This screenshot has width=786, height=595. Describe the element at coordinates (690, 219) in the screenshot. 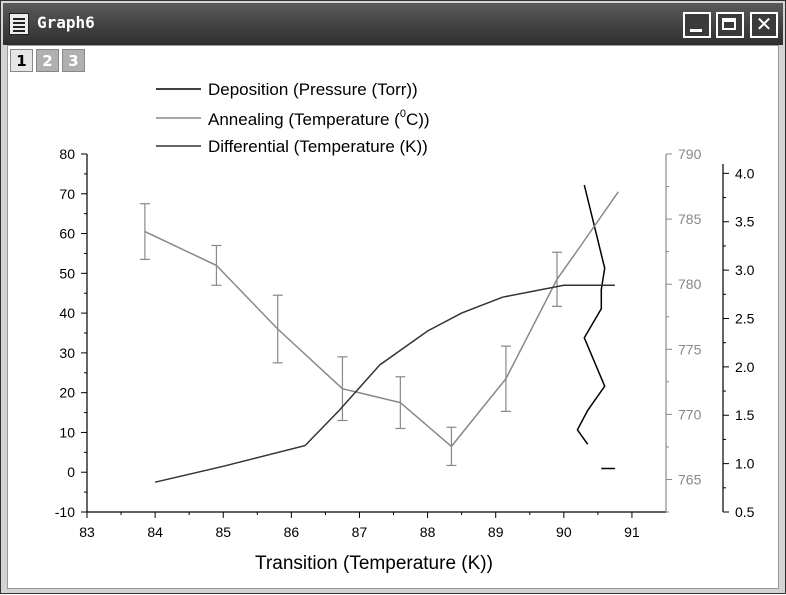

I see `right-1-tick-label: 785` at that location.